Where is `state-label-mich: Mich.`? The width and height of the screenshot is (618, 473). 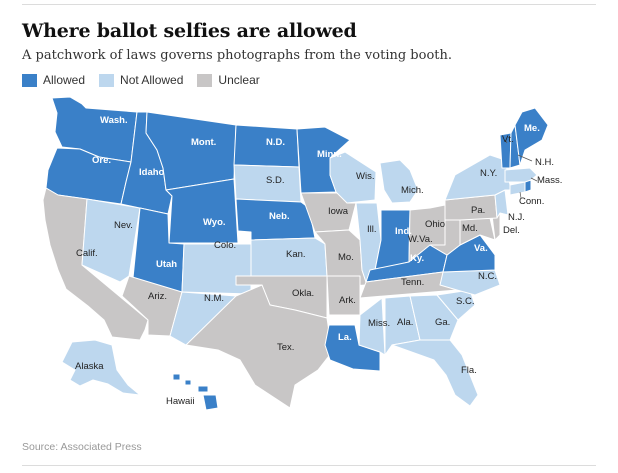 state-label-mich: Mich. is located at coordinates (412, 190).